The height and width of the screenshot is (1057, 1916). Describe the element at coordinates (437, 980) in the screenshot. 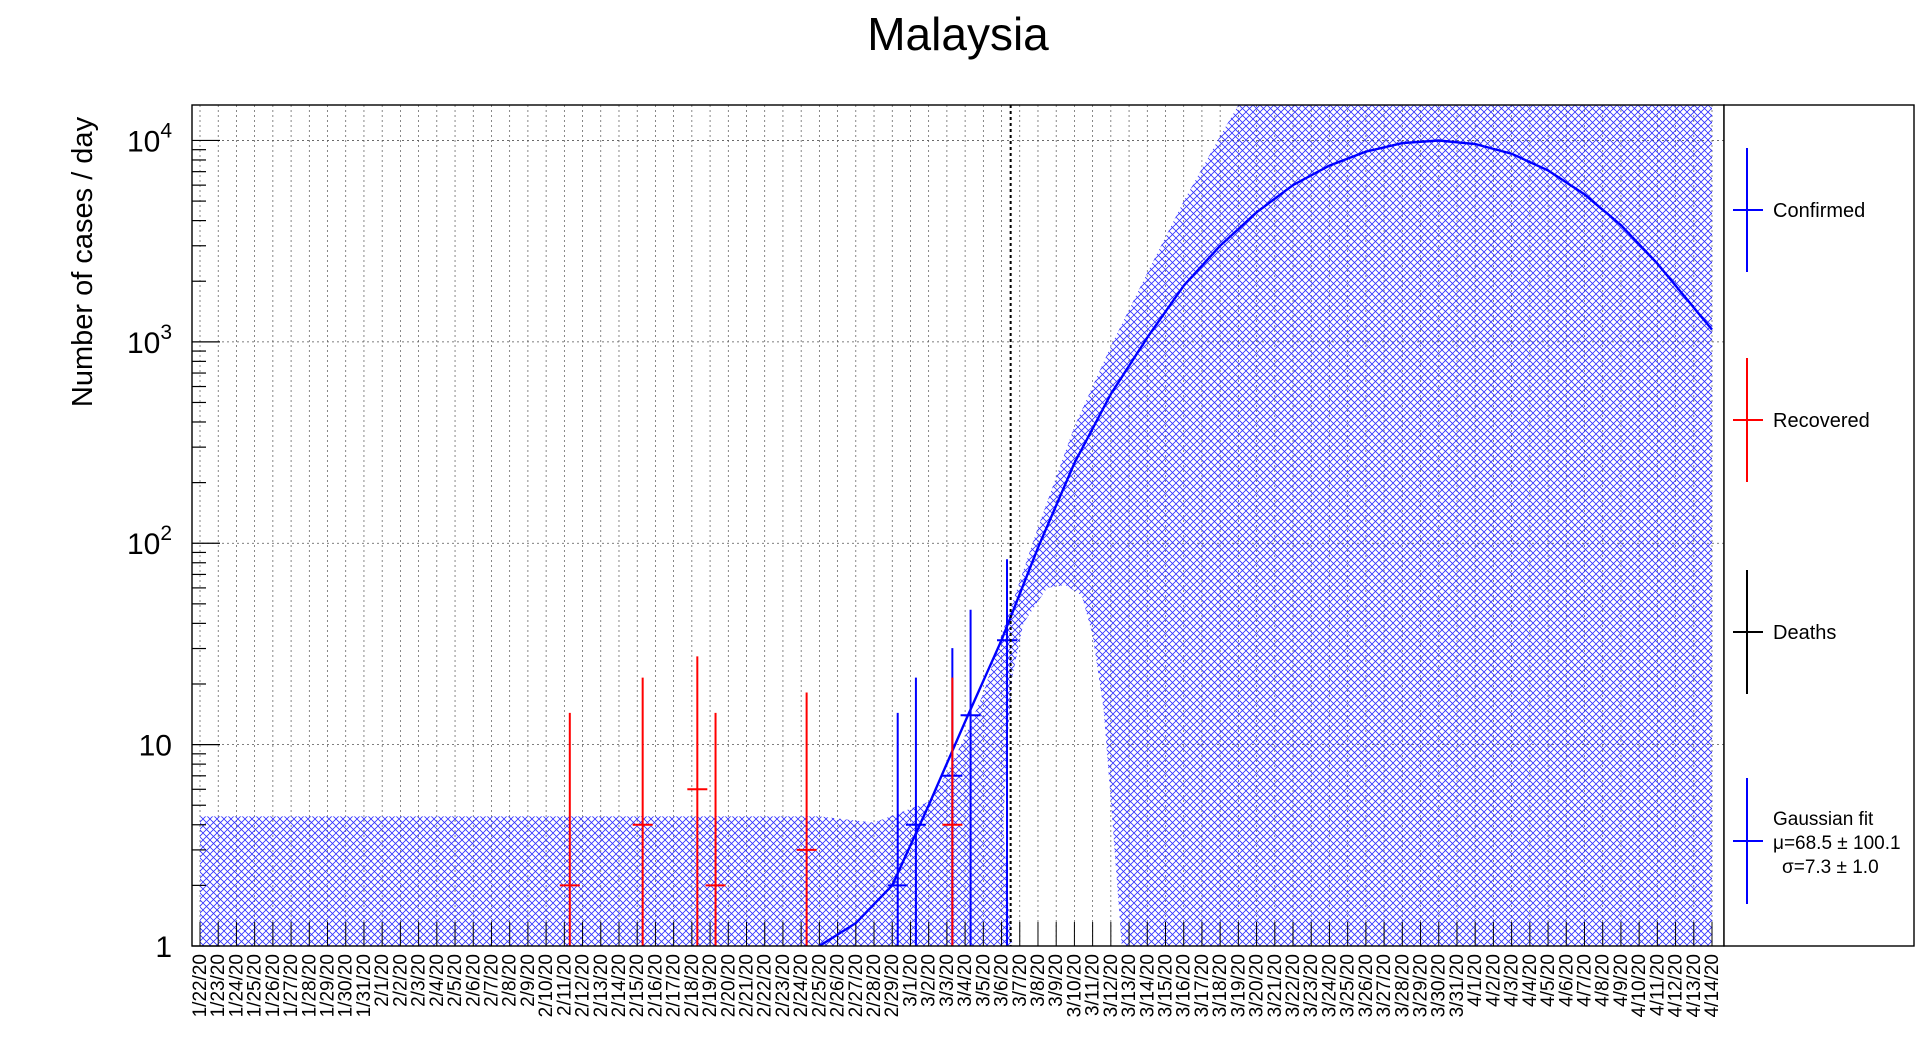

I see `x-tick-label: 2/4/20` at that location.